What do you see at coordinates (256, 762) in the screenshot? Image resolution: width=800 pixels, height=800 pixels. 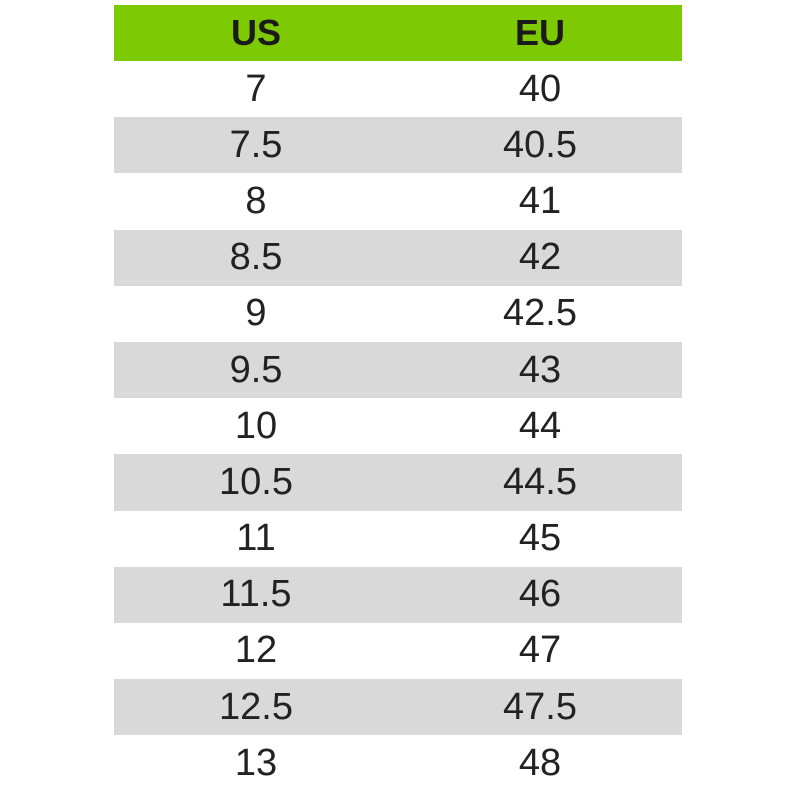 I see `table-cell: 13` at bounding box center [256, 762].